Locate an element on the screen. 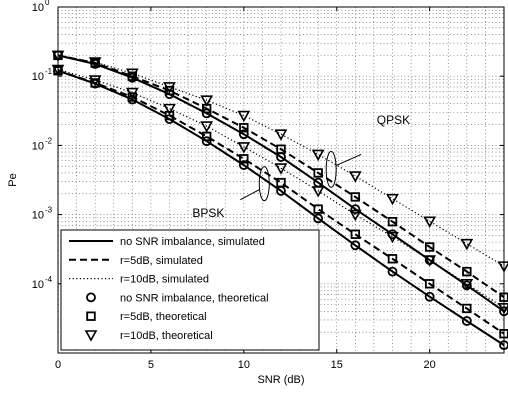  x-tick-label: 10 is located at coordinates (244, 365).